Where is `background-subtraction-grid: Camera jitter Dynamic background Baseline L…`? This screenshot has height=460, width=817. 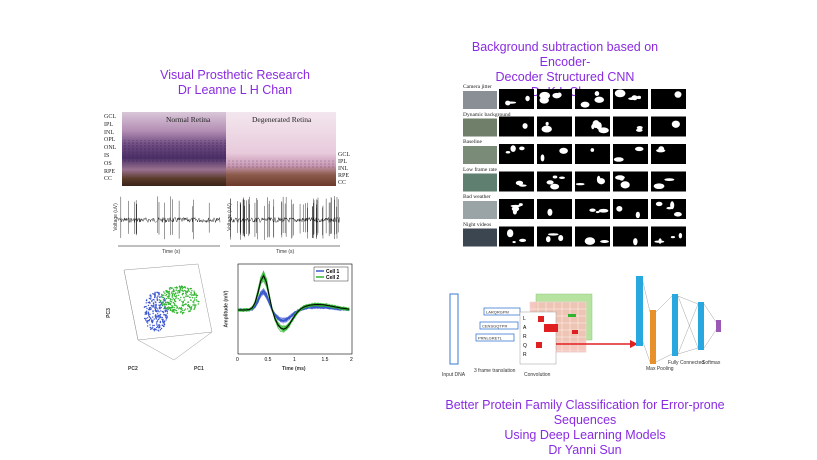
background-subtraction-grid: Camera jitter Dynamic background Baseline L… is located at coordinates (575, 166).